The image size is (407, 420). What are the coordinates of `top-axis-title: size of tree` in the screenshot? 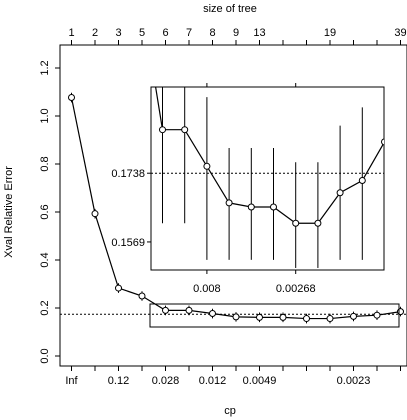 It's located at (230, 9).